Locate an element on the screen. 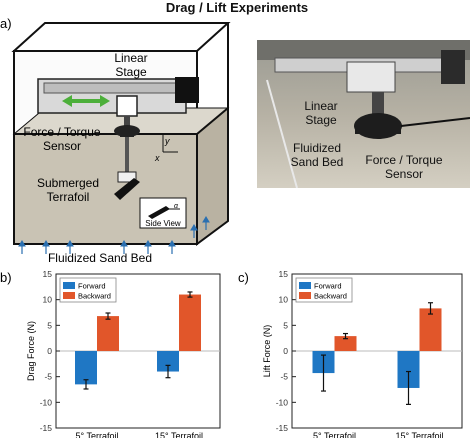  photo-force-line2: Sensor is located at coordinates (404, 174).